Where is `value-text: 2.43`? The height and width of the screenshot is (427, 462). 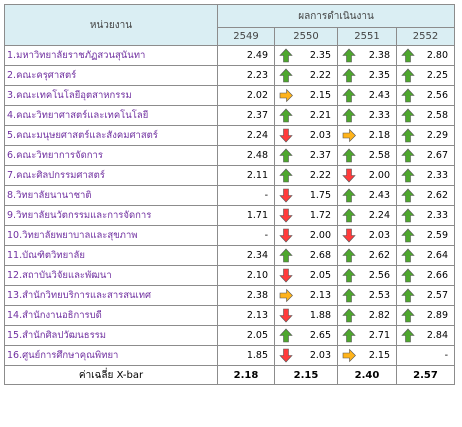
value-text: 2.43 is located at coordinates (379, 195).